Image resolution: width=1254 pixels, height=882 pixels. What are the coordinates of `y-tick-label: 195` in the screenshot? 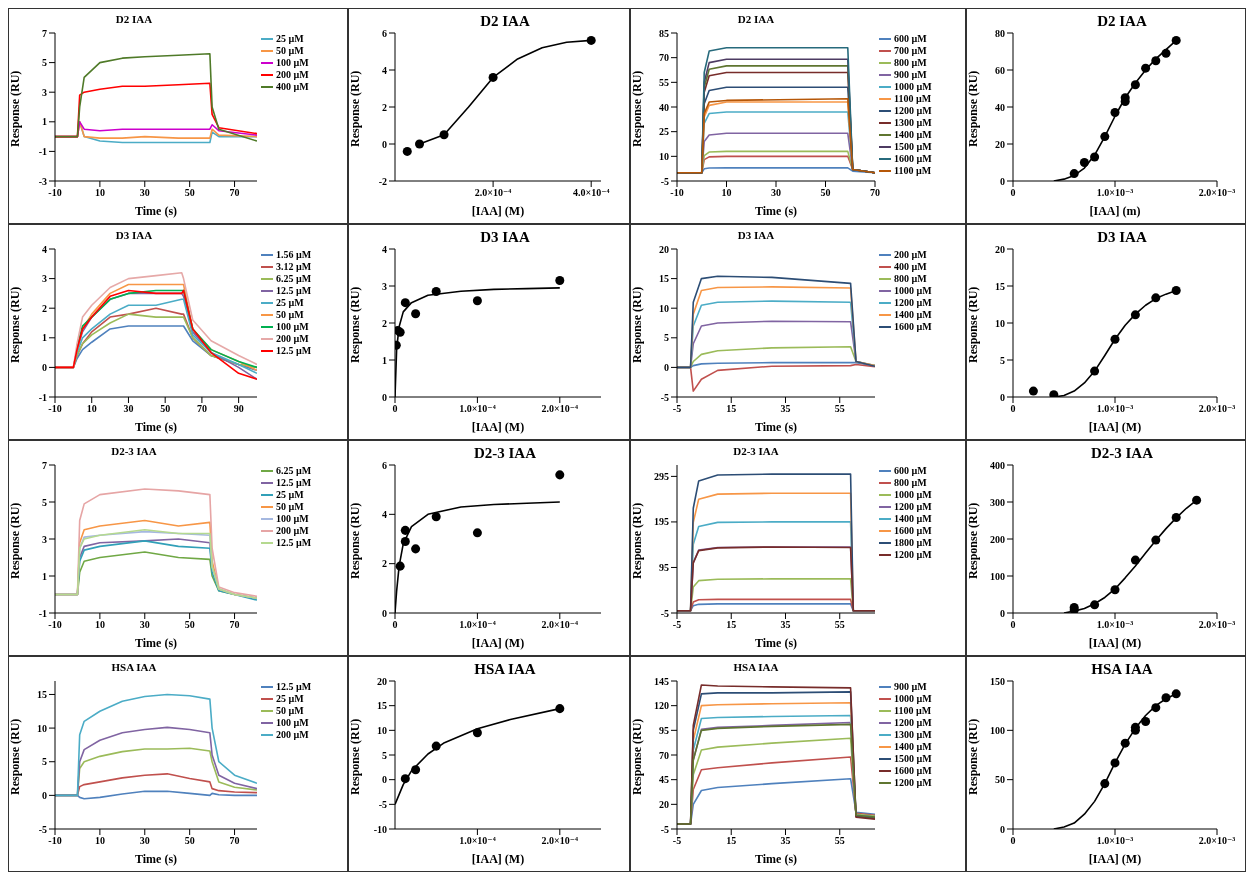 It's located at (661, 522).